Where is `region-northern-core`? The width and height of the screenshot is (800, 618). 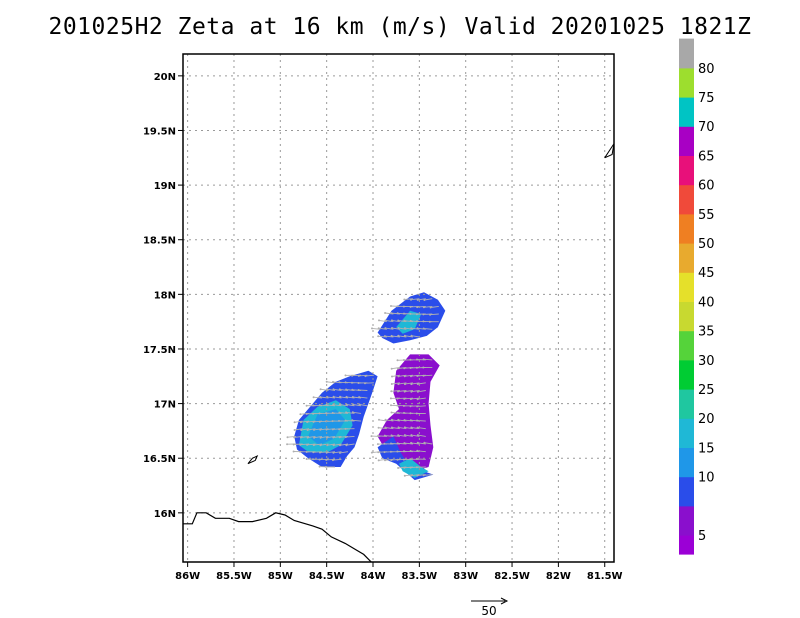 region-northern-core is located at coordinates (409, 322).